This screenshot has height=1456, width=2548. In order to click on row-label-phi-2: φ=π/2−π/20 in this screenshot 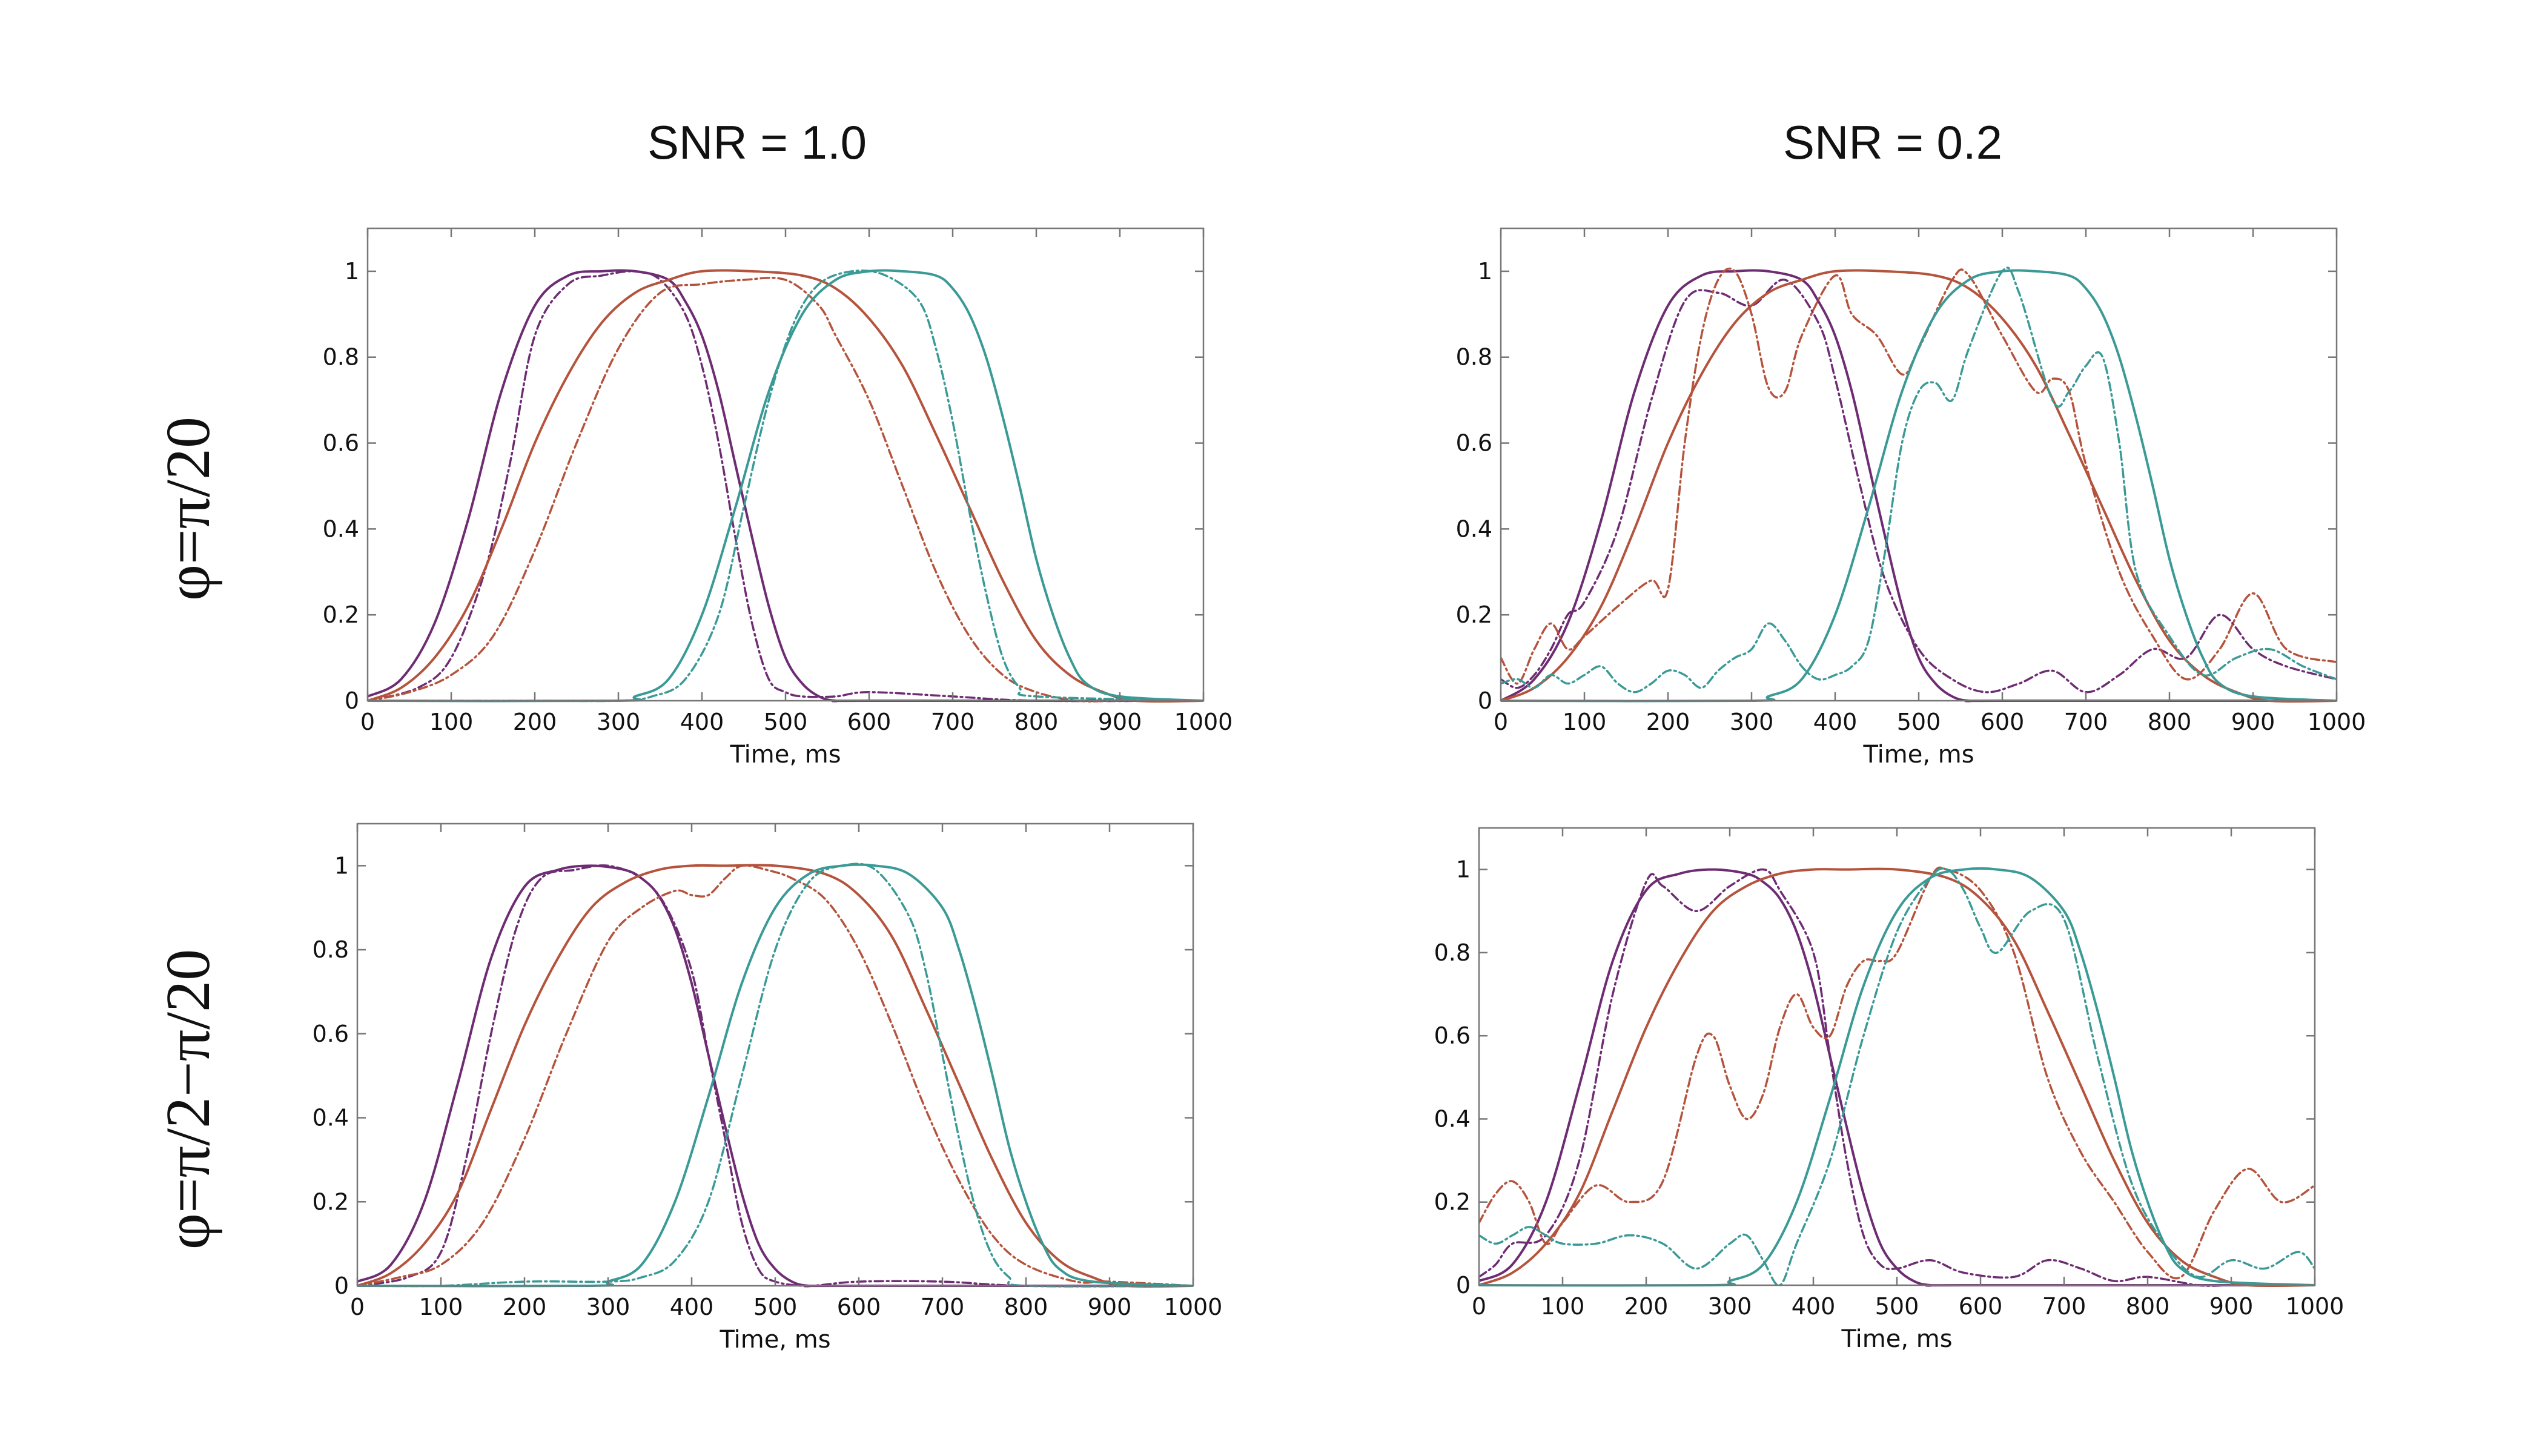, I will do `click(188, 1099)`.